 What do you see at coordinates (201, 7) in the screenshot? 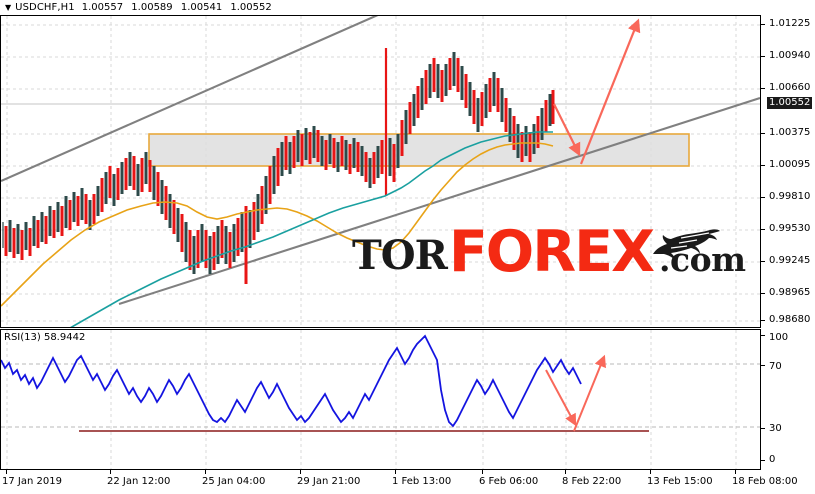
I see `low-value: 1.00541` at bounding box center [201, 7].